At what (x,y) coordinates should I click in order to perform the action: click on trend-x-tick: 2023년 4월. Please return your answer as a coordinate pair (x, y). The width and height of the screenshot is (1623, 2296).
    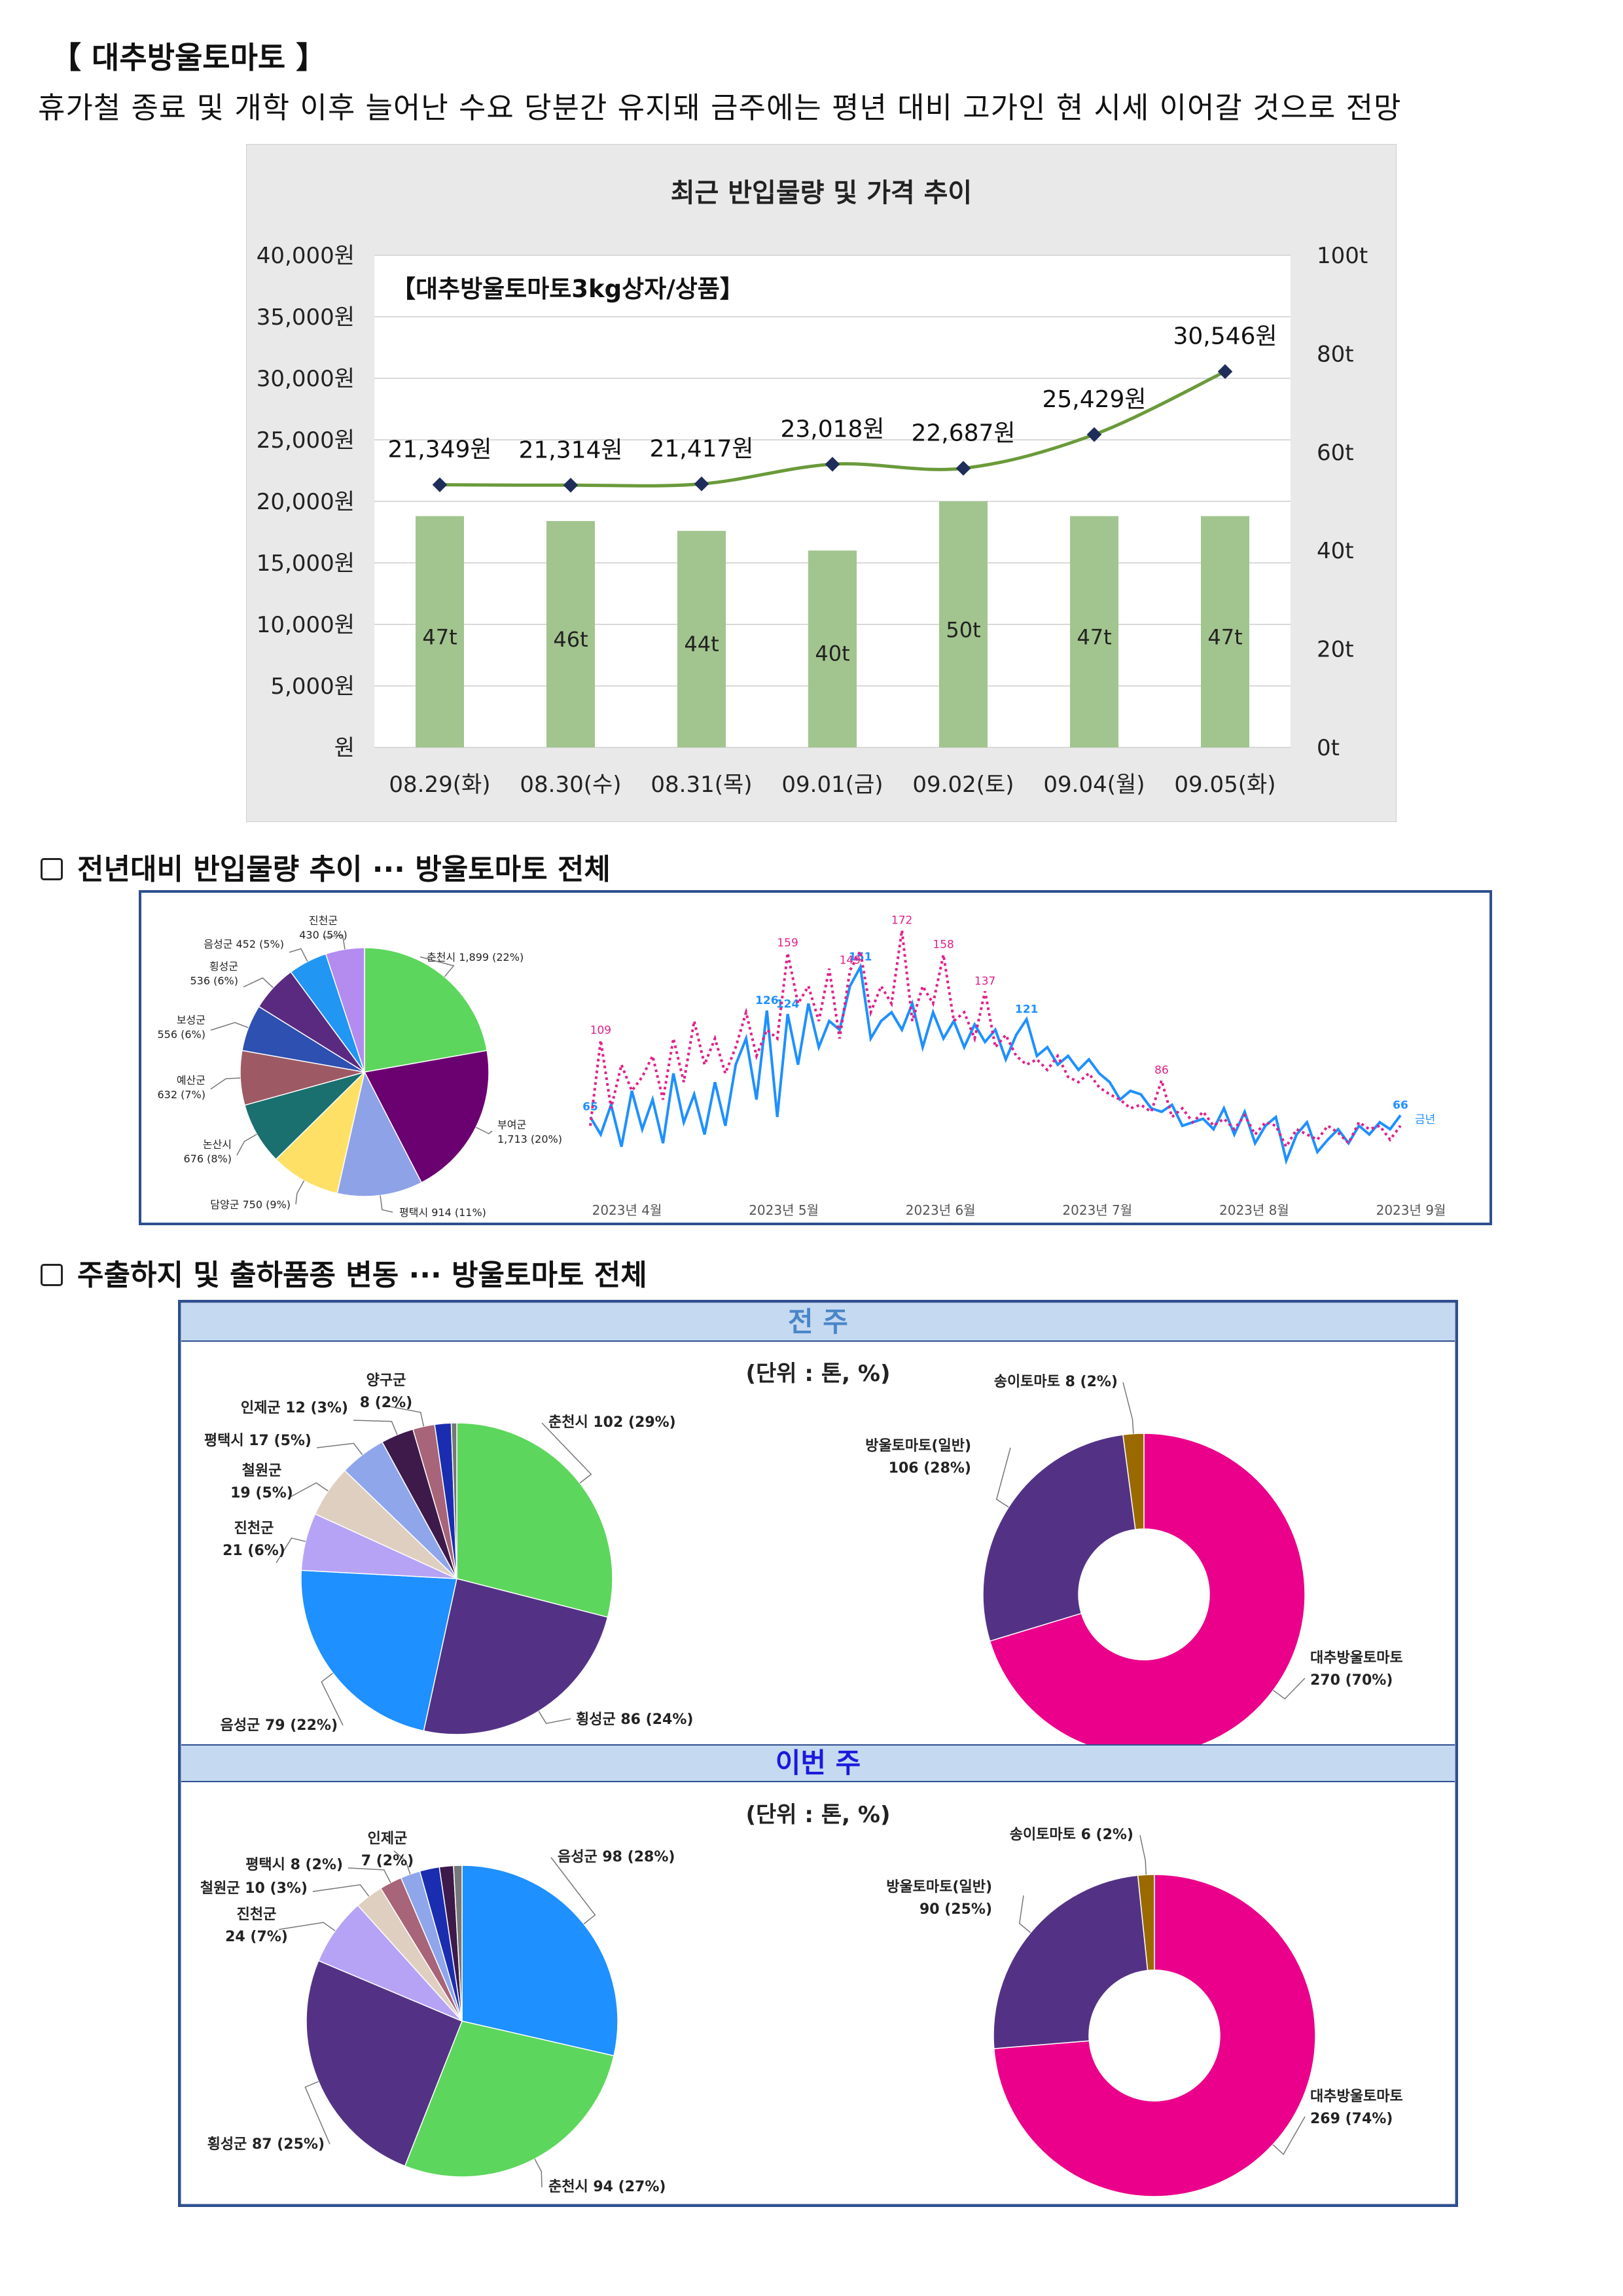
    Looking at the image, I should click on (627, 1210).